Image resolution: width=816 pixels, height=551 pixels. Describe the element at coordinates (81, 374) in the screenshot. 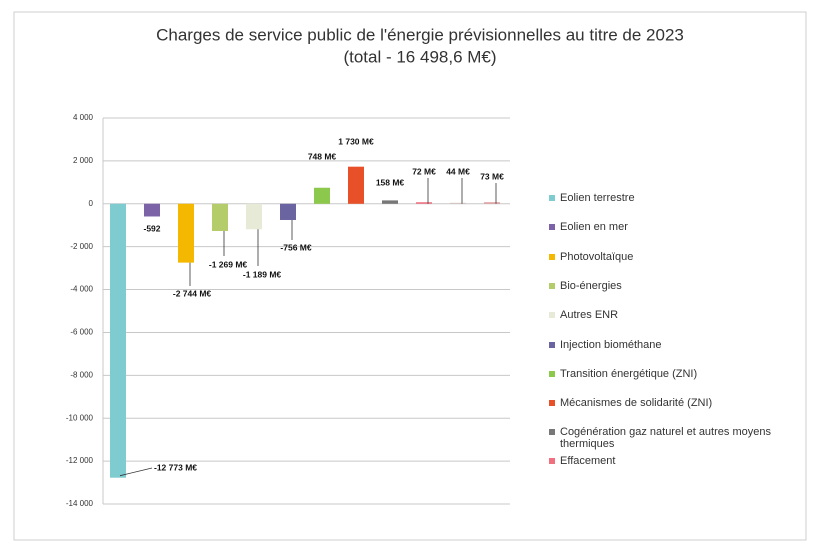

I see `y-tick-label: -8 000` at that location.